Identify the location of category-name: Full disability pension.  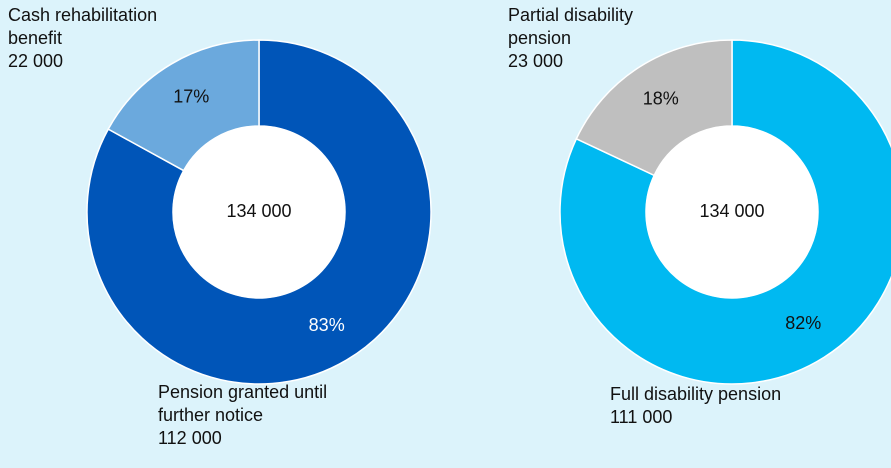
(696, 394).